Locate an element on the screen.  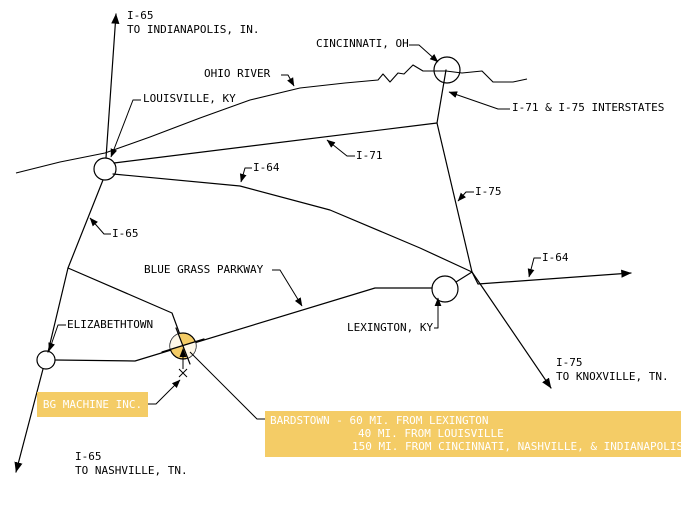
label-i75-south-dest: TO KNOXVILLE, TN. is located at coordinates (612, 376).